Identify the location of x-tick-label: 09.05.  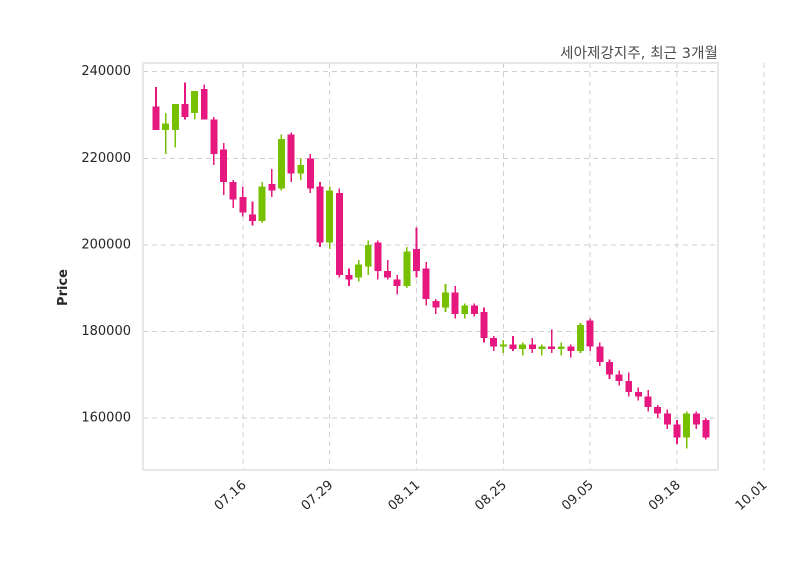
(578, 496).